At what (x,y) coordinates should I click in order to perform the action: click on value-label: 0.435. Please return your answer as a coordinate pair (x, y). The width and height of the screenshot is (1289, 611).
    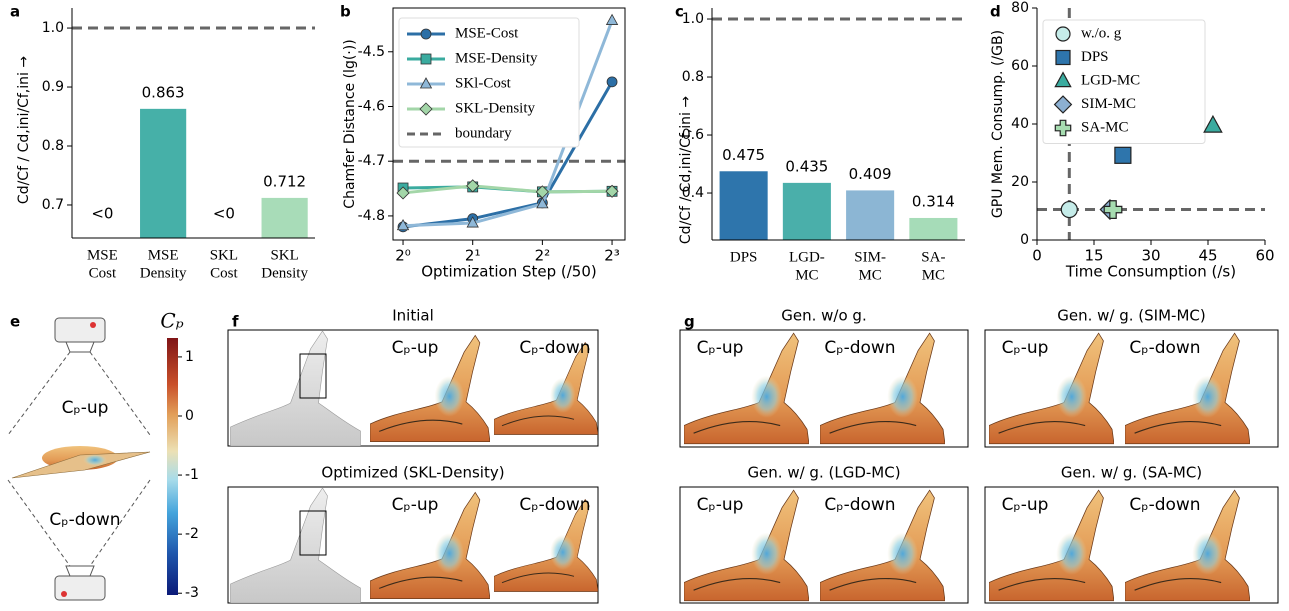
    Looking at the image, I should click on (806, 166).